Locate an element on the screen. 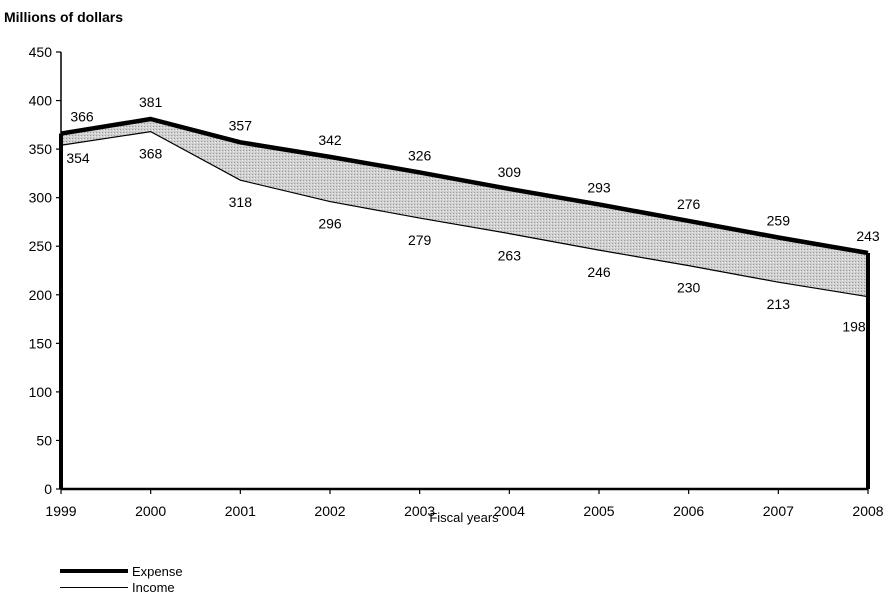  y-tick-label: 450 is located at coordinates (41, 52).